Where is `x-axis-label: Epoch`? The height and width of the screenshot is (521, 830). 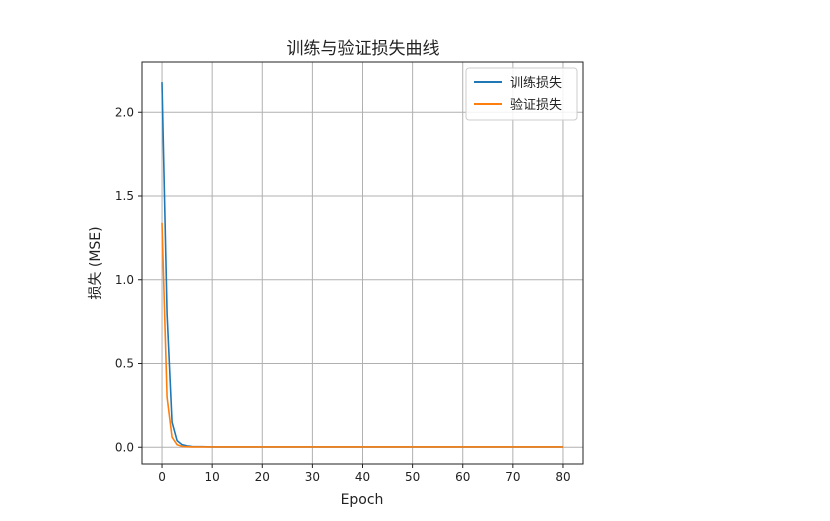
x-axis-label: Epoch is located at coordinates (362, 500).